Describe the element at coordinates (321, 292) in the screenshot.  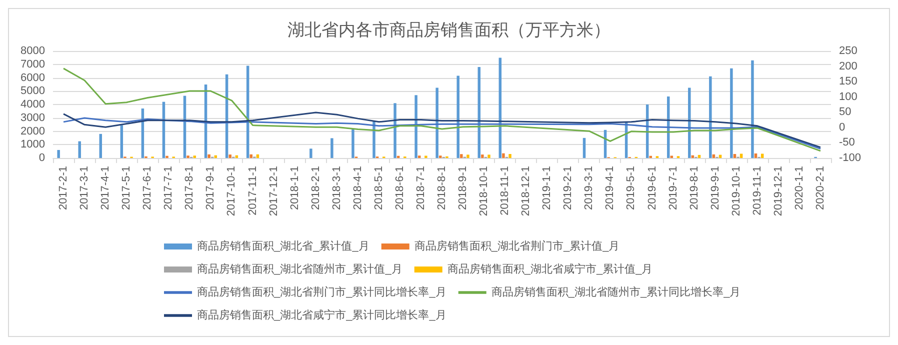
I see `legend-label: 商品房销售面积_湖北省荆门市_累计同比增长率_月` at that location.